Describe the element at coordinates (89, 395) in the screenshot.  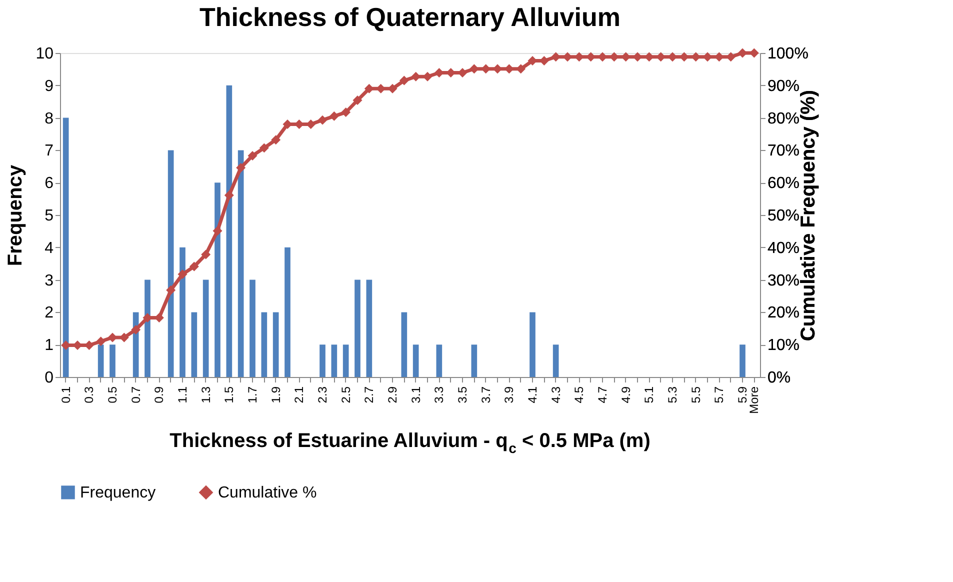
I see `x-tick-label: 0.3` at that location.